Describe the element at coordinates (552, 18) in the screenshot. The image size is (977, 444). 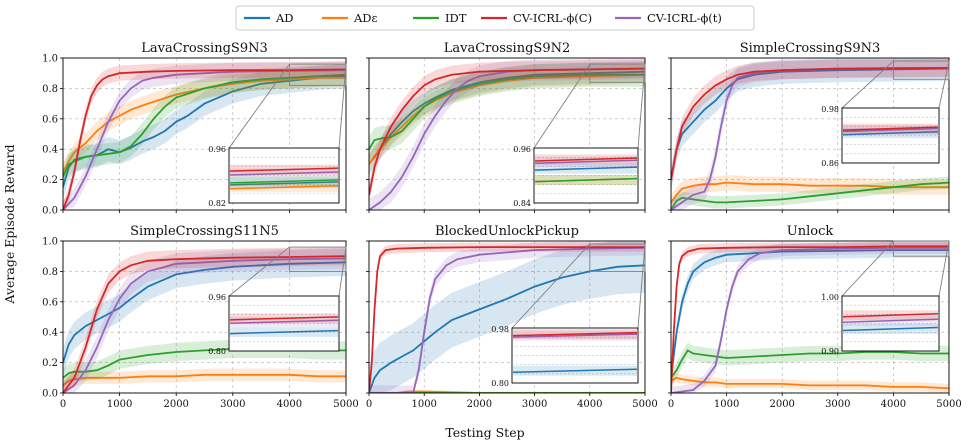
I see `legend-label-cv-icrl-c: CV-ICRL-ϕ(C)` at that location.